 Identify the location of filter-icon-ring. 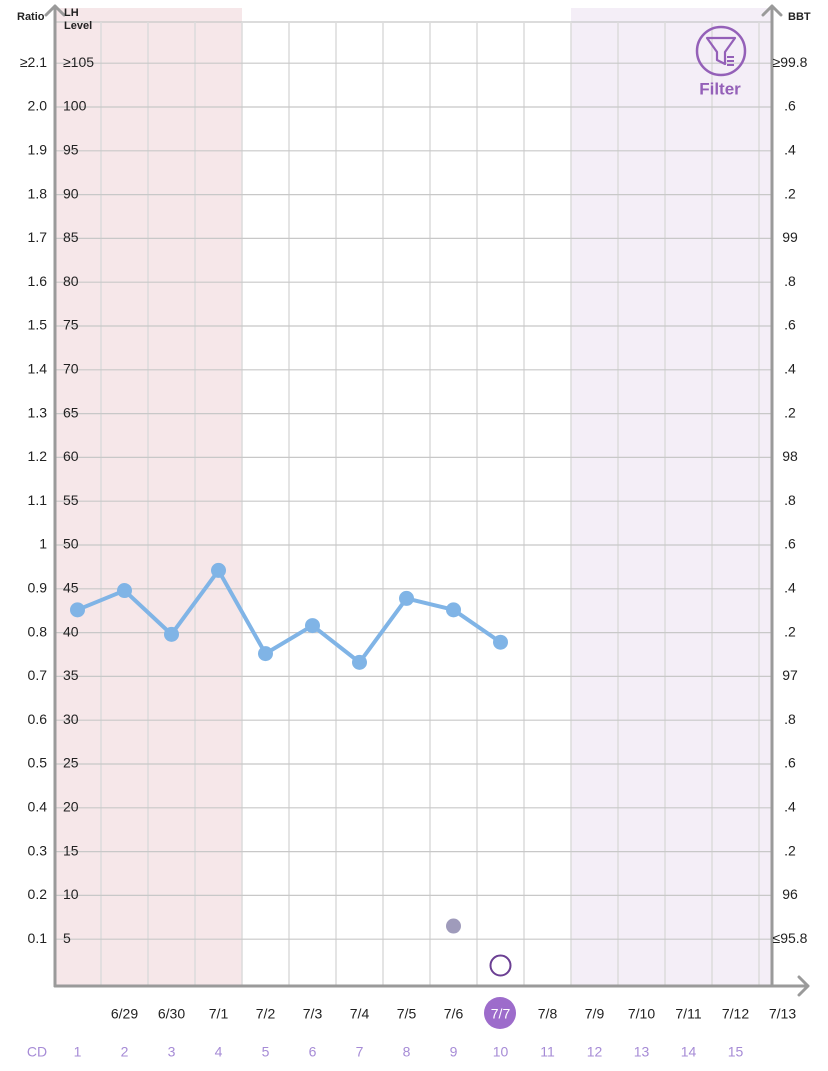
(721, 51).